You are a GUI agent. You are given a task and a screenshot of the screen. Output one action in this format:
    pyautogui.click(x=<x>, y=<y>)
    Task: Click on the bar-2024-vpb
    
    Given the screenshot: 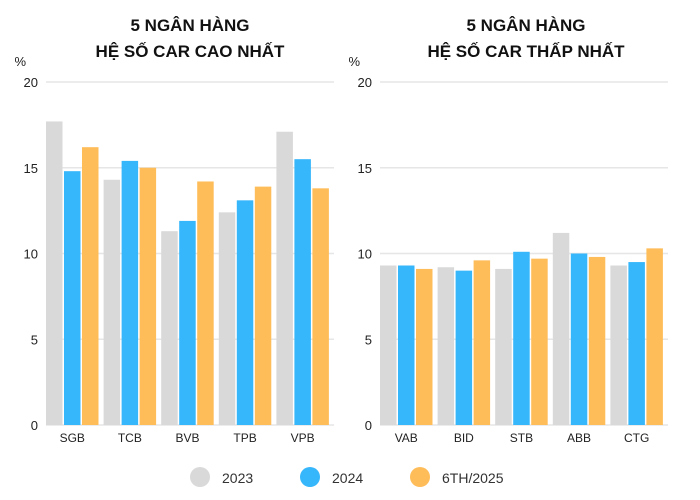 What is the action you would take?
    pyautogui.click(x=302, y=292)
    